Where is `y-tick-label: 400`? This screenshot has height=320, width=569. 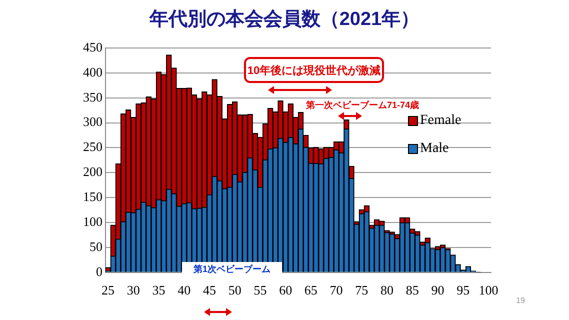
y-tick-label: 400 is located at coordinates (92, 72).